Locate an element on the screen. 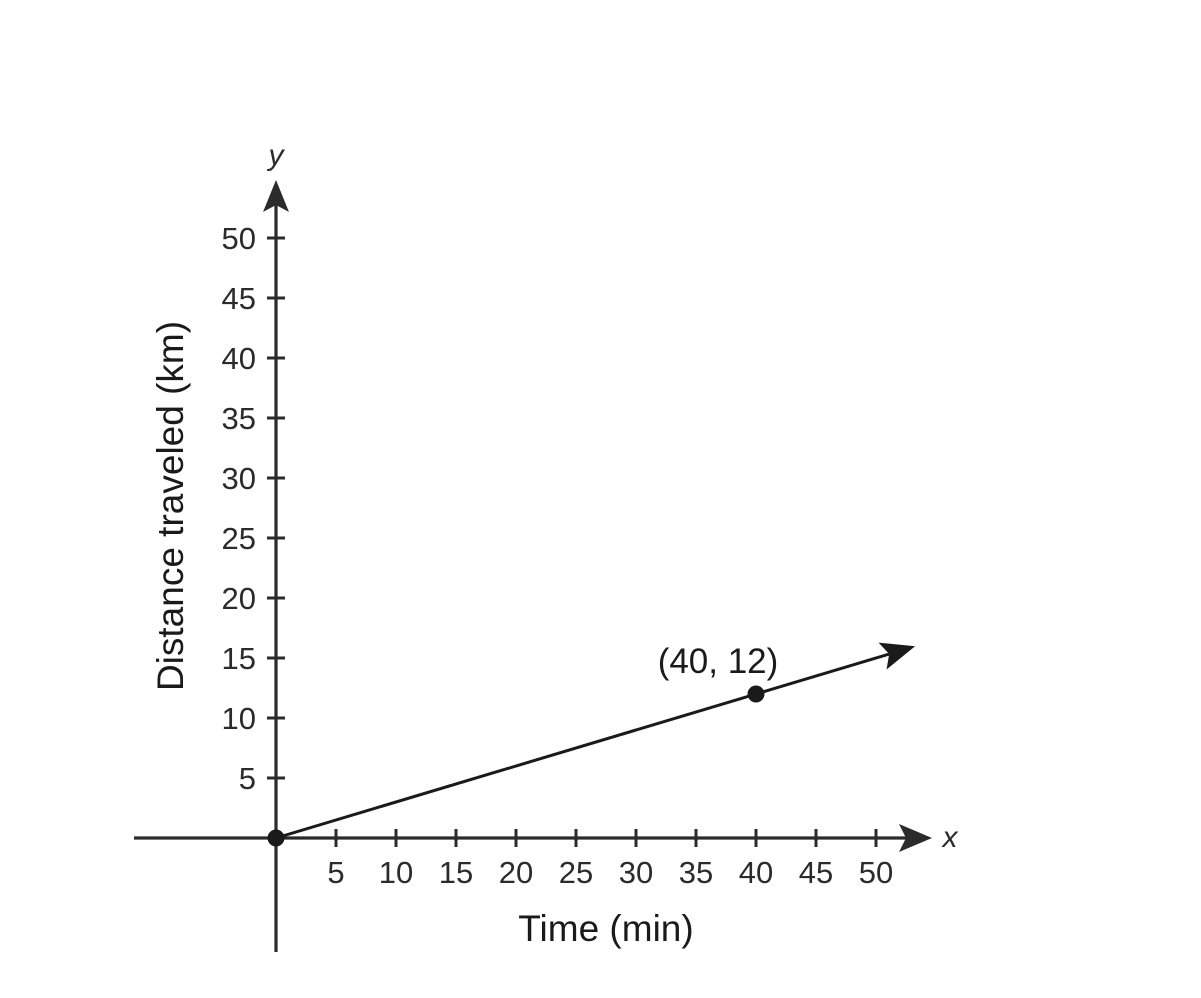 This screenshot has width=1201, height=998. x-tick-label: 10 is located at coordinates (396, 872).